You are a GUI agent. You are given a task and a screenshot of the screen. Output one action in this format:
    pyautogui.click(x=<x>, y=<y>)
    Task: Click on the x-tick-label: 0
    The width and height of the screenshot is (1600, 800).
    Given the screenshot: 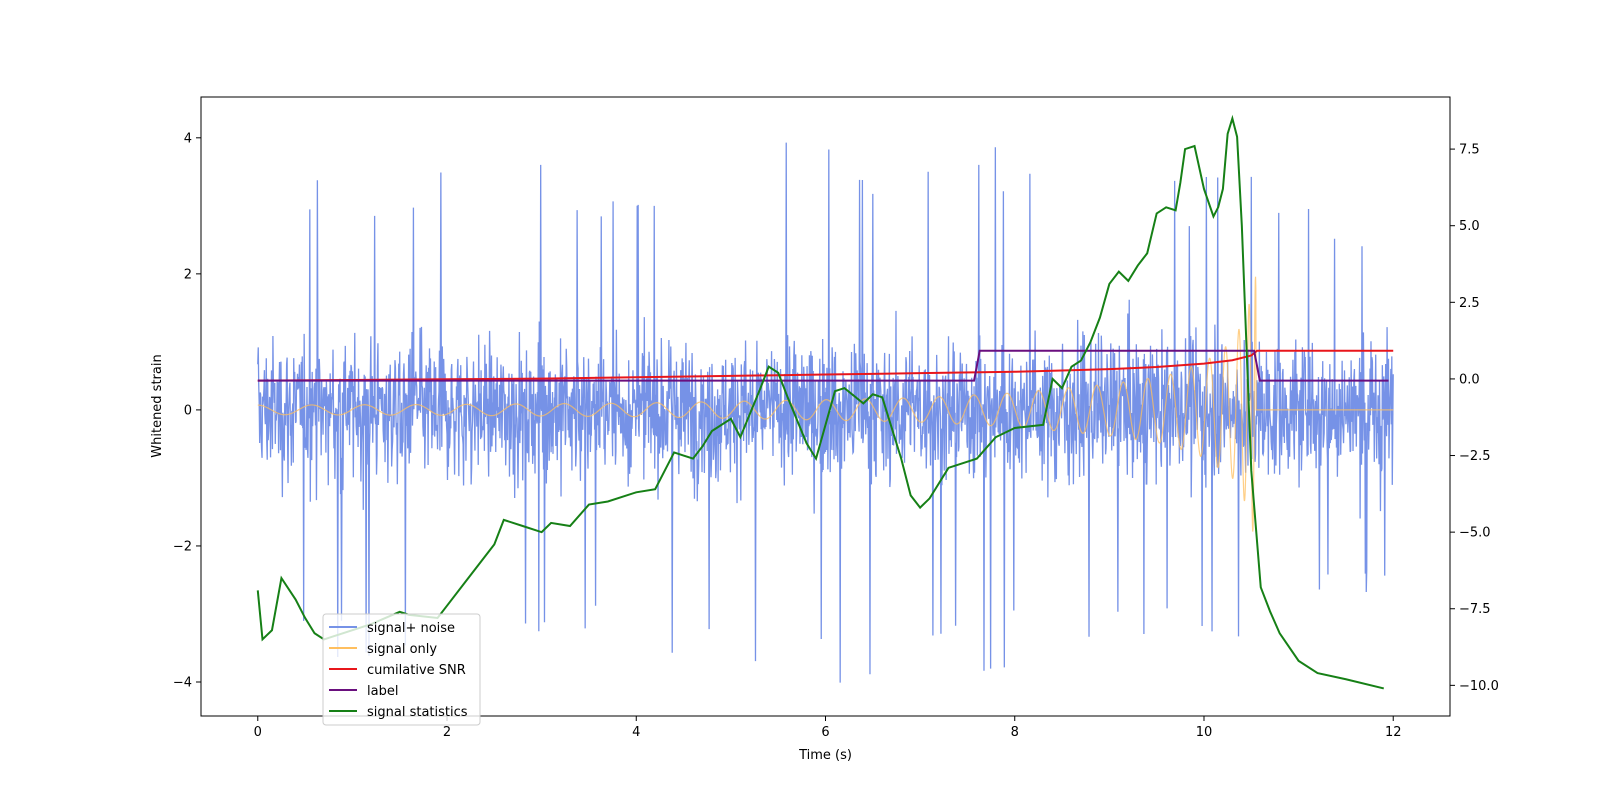 What is the action you would take?
    pyautogui.click(x=258, y=732)
    